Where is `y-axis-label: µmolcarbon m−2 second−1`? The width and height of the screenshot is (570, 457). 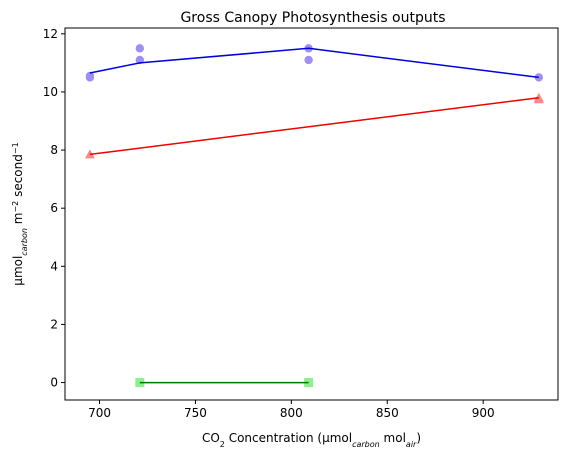
y-axis-label: µmolcarbon m−2 second−1 is located at coordinates (20, 213).